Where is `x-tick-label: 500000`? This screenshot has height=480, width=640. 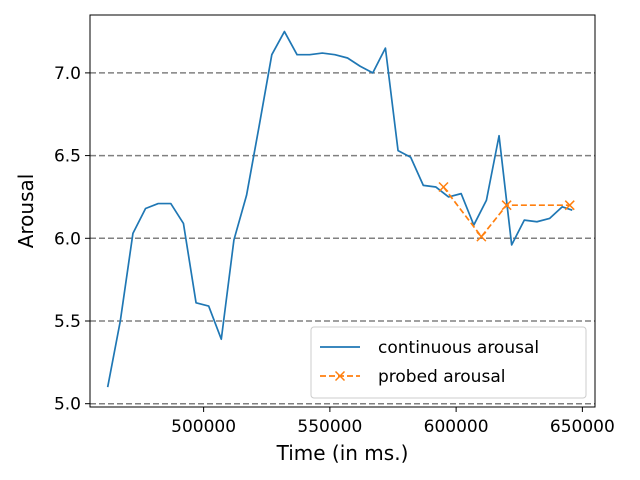 x-tick-label: 500000 is located at coordinates (203, 427).